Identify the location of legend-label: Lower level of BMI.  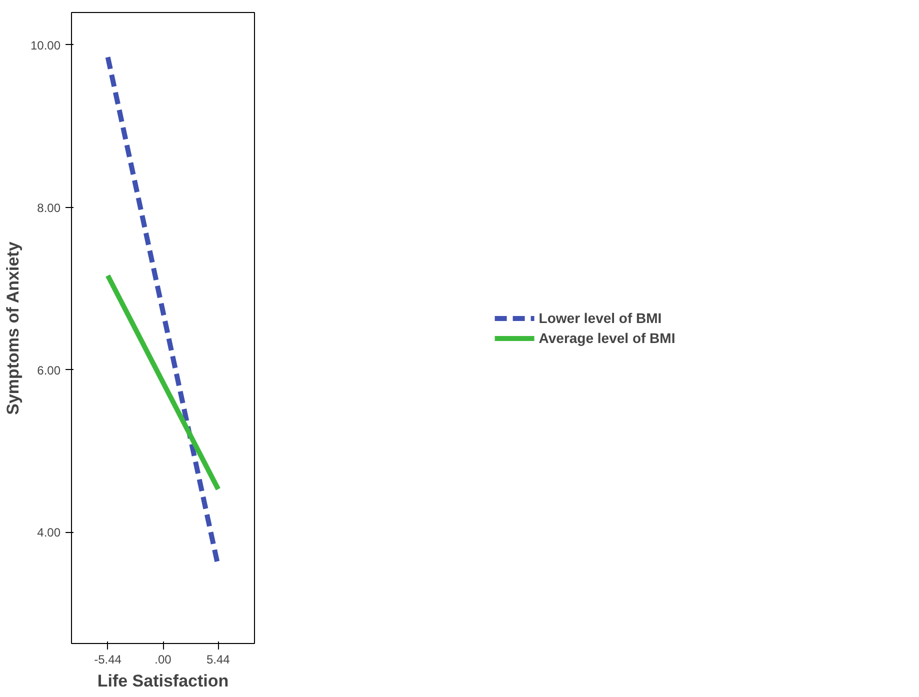
(600, 318).